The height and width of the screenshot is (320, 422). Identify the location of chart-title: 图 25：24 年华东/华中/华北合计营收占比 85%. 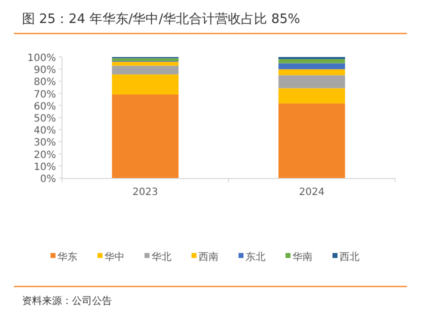
(161, 19).